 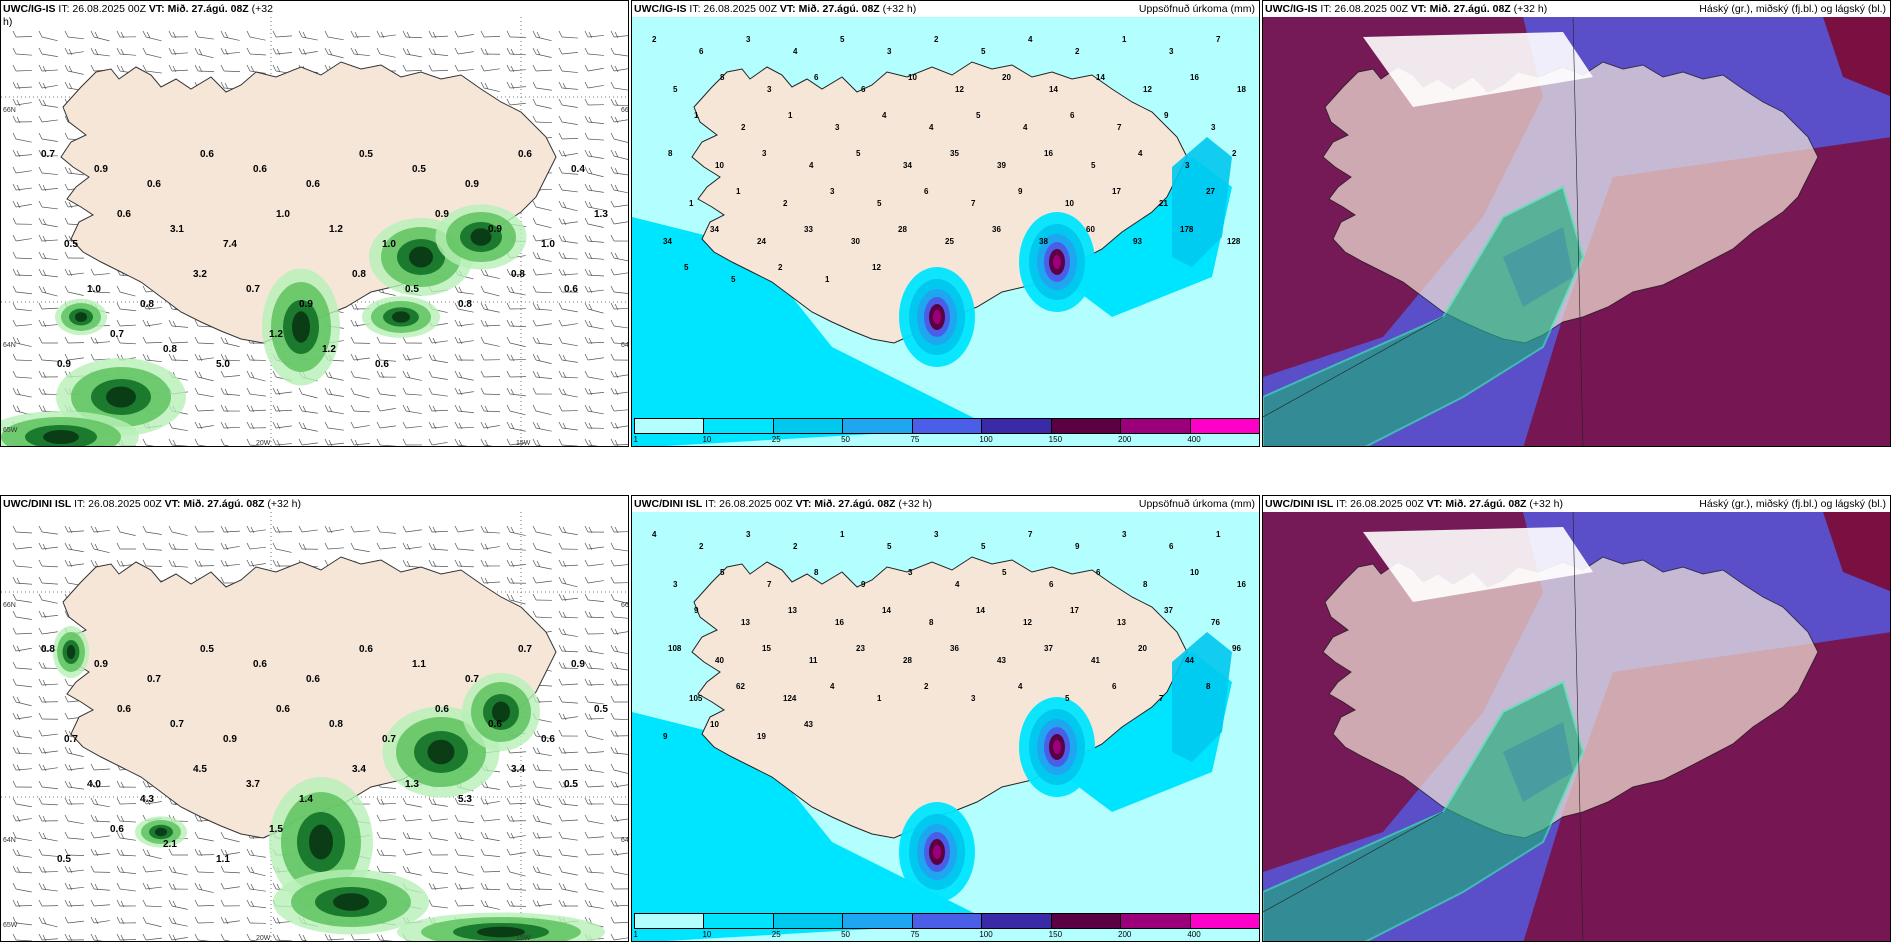 What do you see at coordinates (1057, 747) in the screenshot?
I see `precip-maximum` at bounding box center [1057, 747].